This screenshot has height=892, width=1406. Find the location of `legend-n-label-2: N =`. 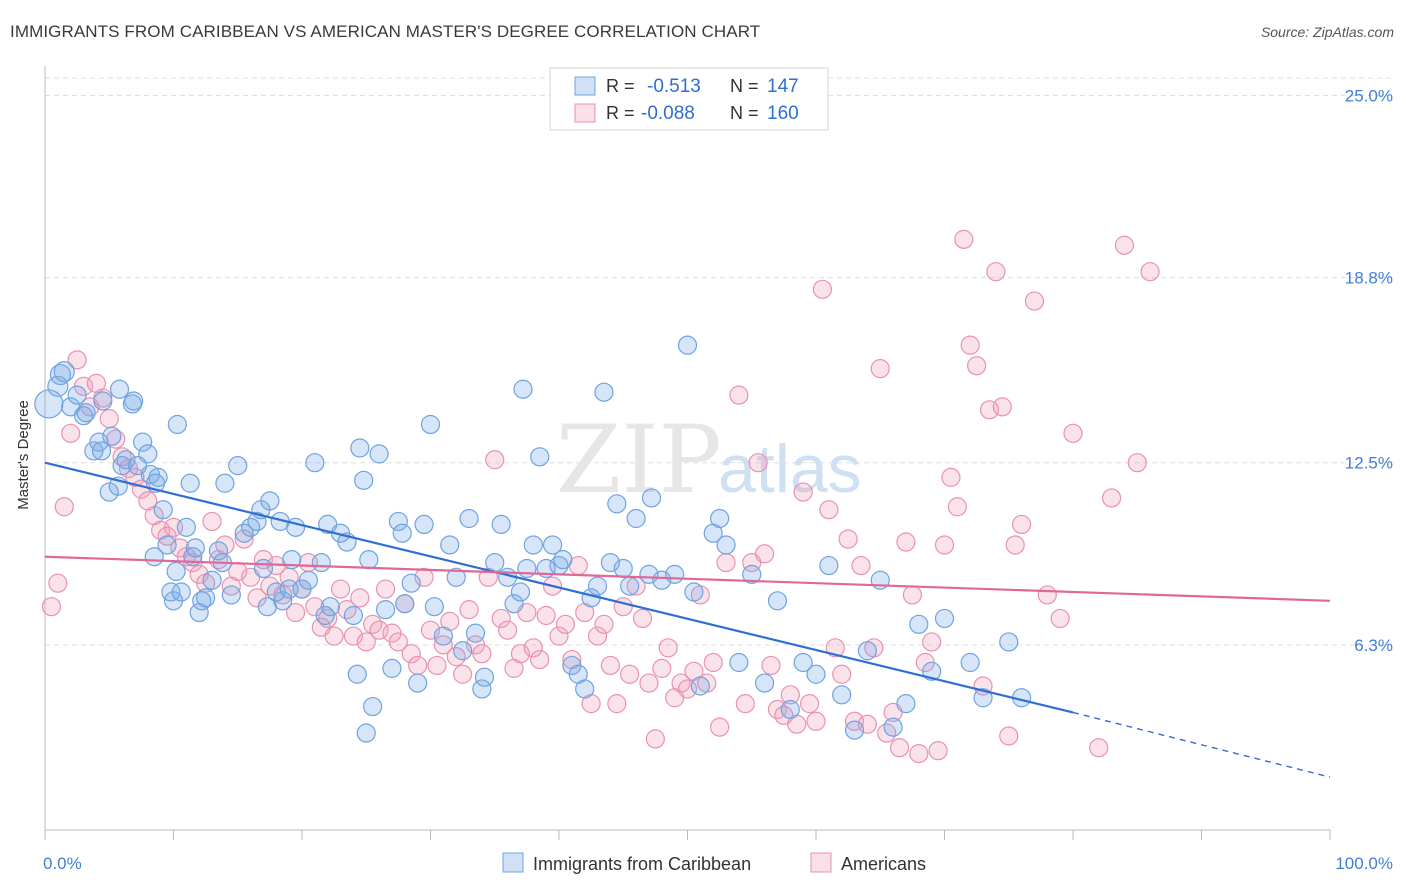

legend-n-label-2: N = is located at coordinates (744, 113).